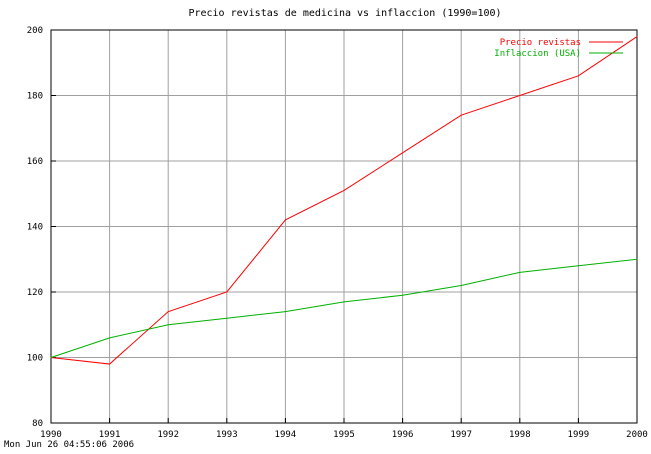  I want to click on y-axis: 80 100 120 140 160 180 200, so click(41, 227).